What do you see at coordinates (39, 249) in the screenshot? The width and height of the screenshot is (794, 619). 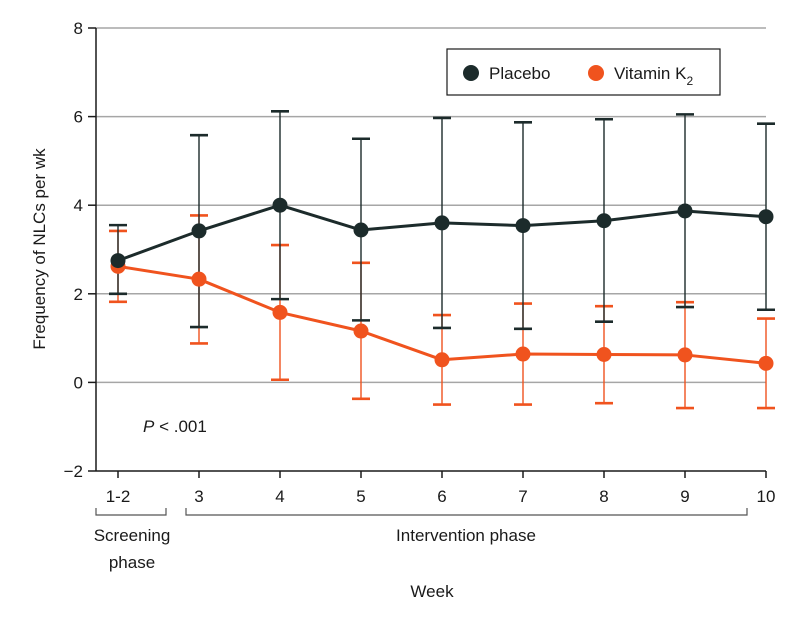 I see `y-axis-title: Frequency of NLCs per wk` at bounding box center [39, 249].